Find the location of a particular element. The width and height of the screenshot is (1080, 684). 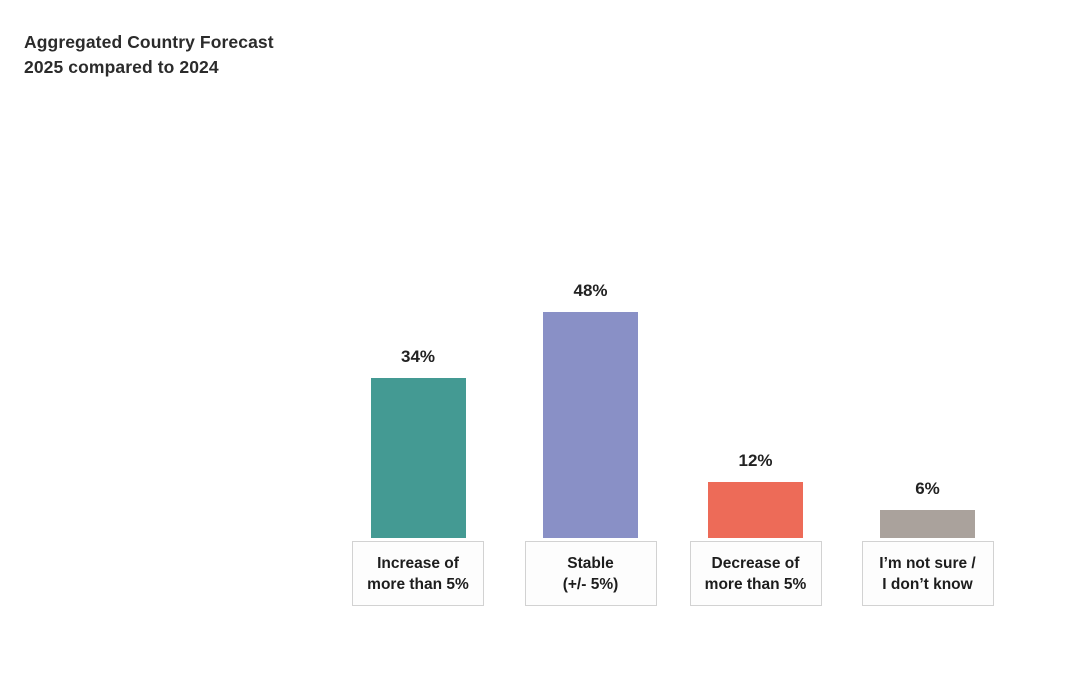

bar-value-label: 34% is located at coordinates (418, 356).